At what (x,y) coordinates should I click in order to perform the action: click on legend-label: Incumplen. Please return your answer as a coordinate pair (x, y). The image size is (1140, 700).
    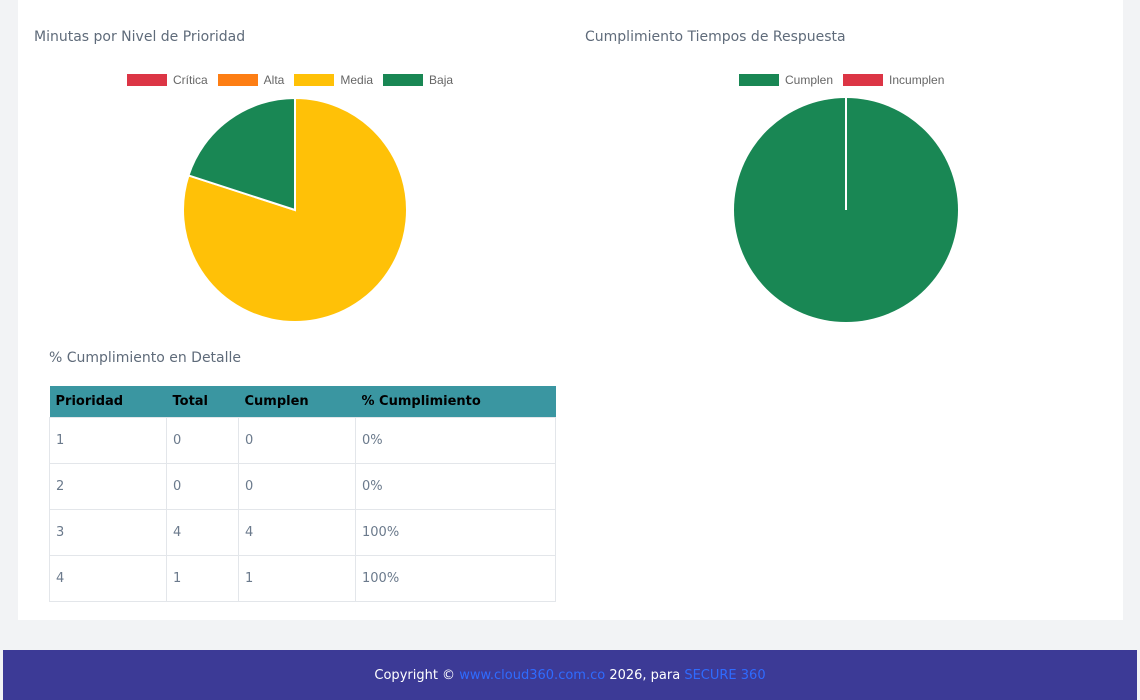
    Looking at the image, I should click on (917, 80).